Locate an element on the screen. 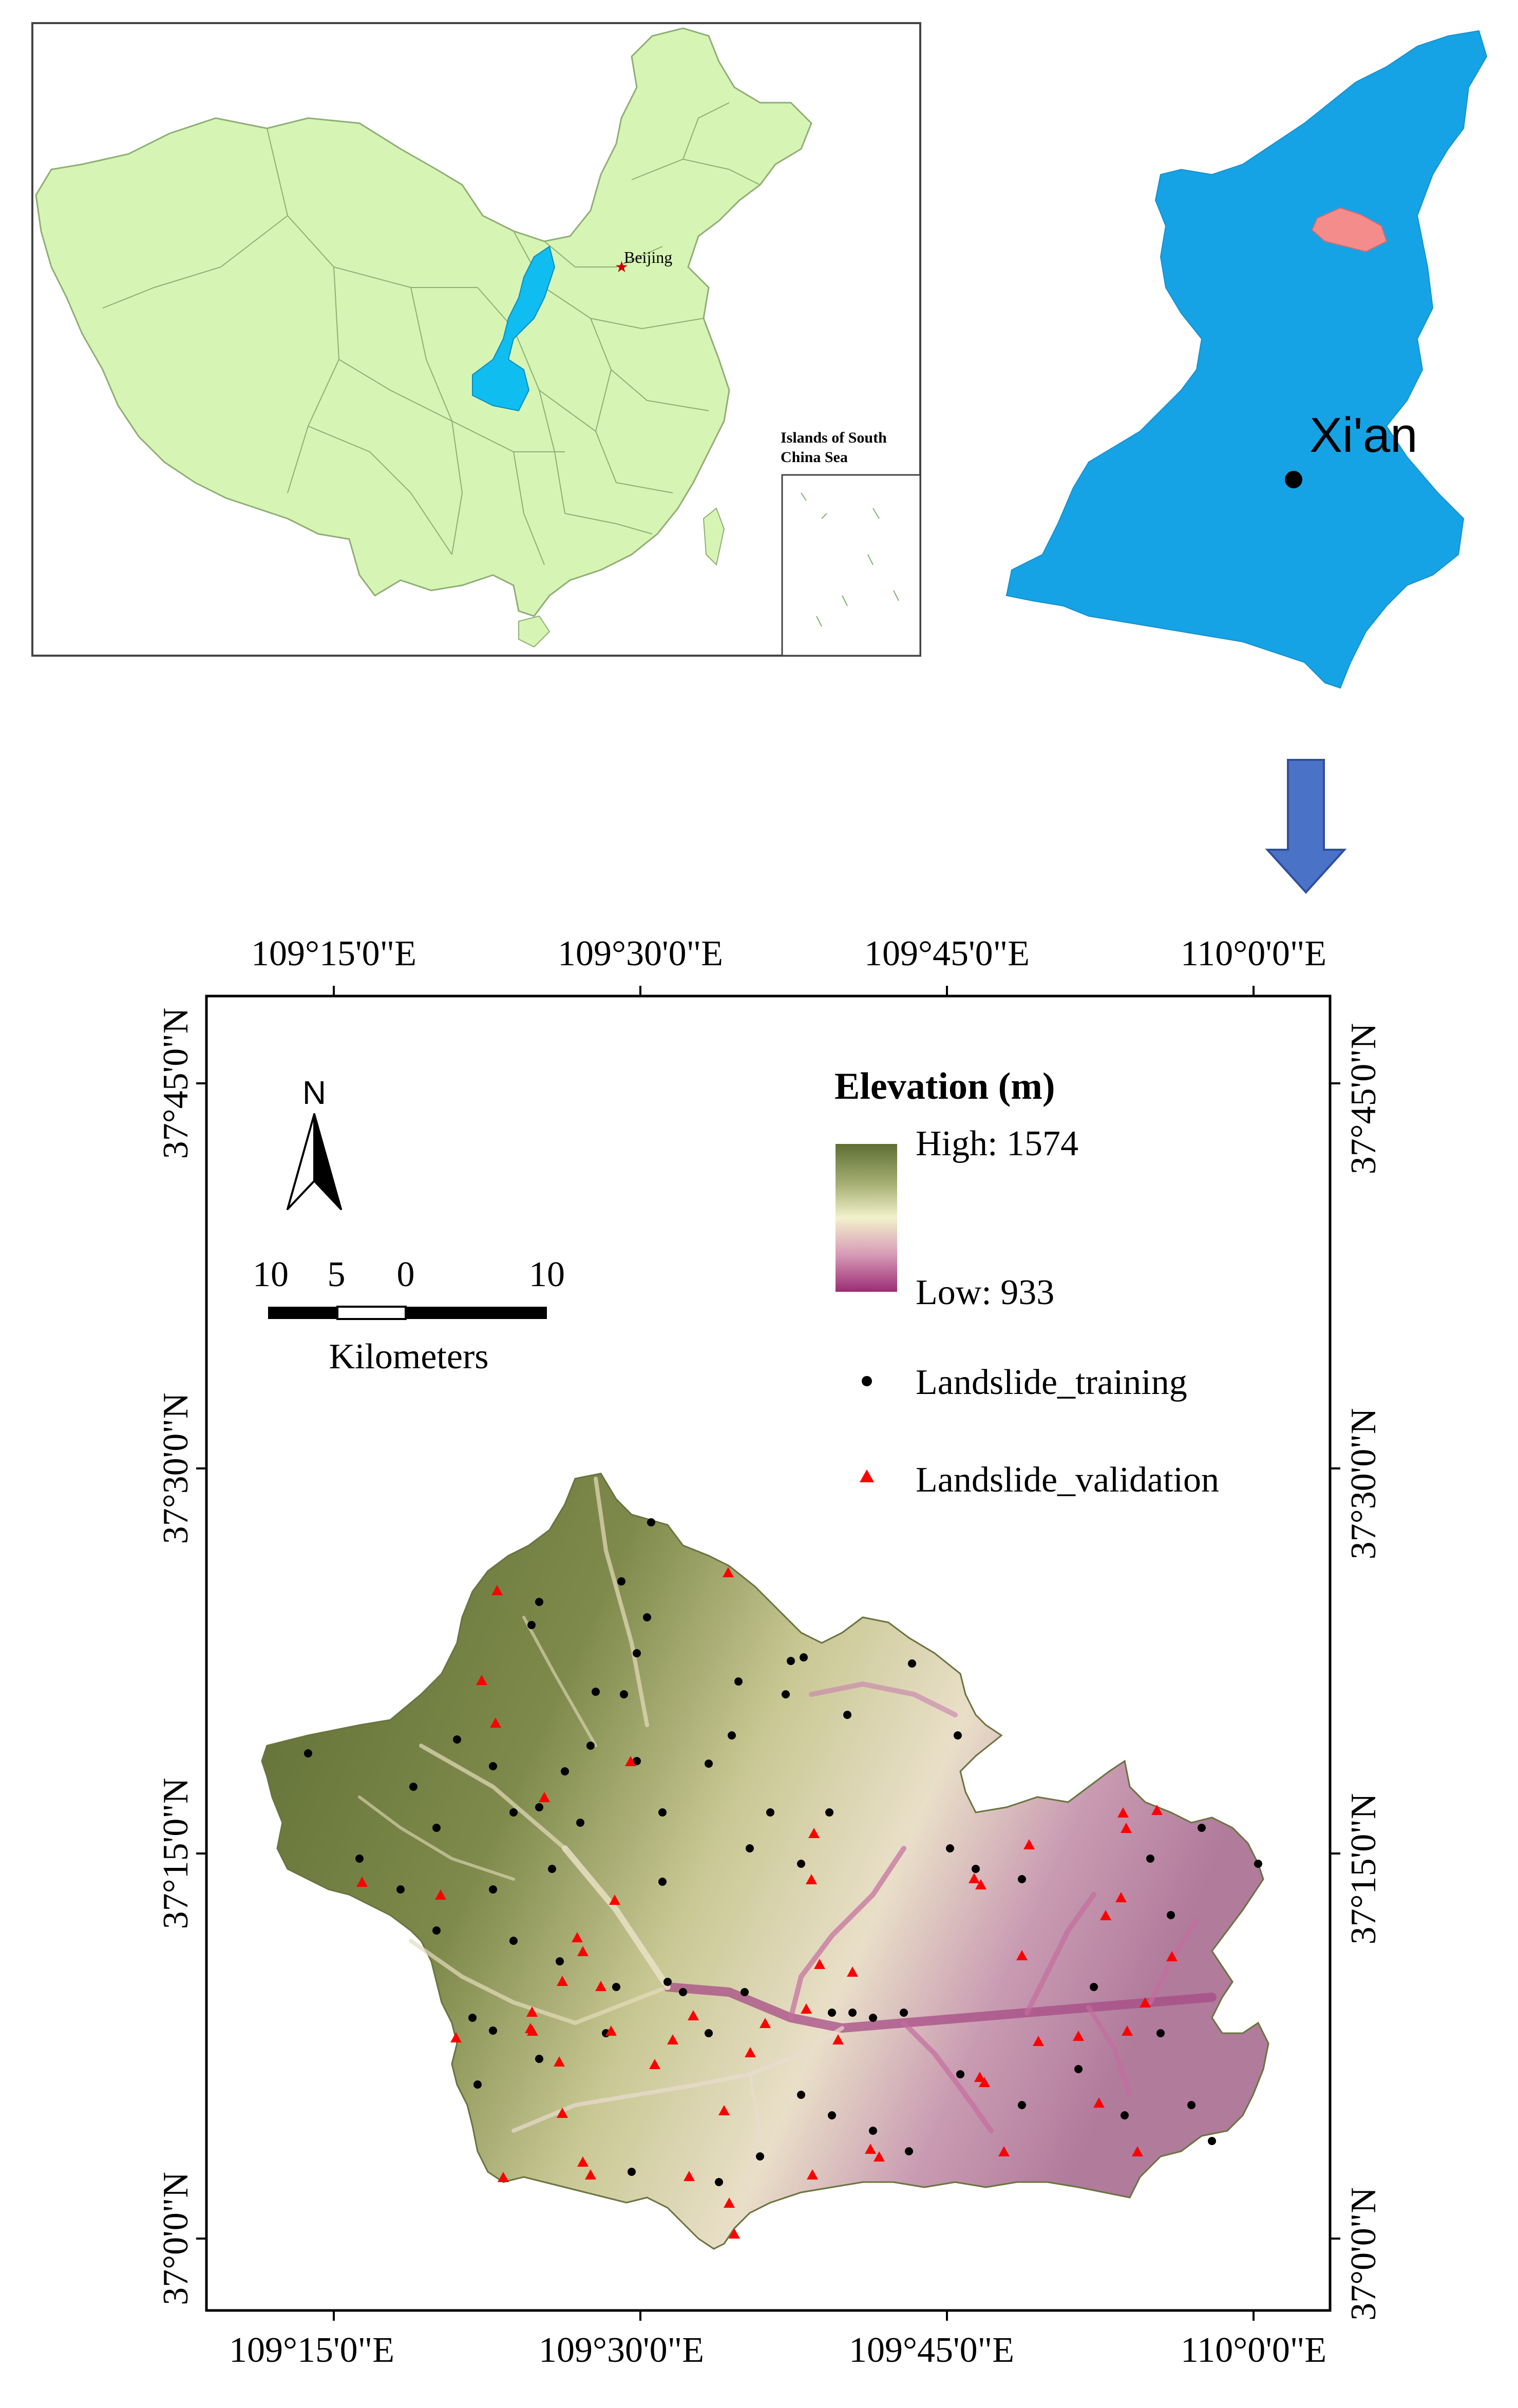  left-tick-label: 37°15'0"N is located at coordinates (176, 1853).